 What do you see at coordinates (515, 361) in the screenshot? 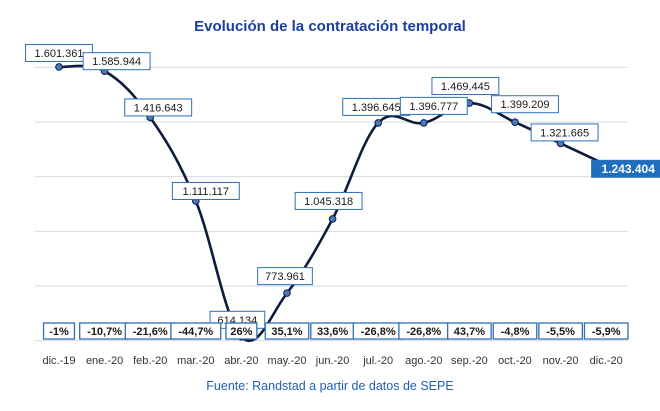
I see `x-tick-label: oct.-20` at bounding box center [515, 361].